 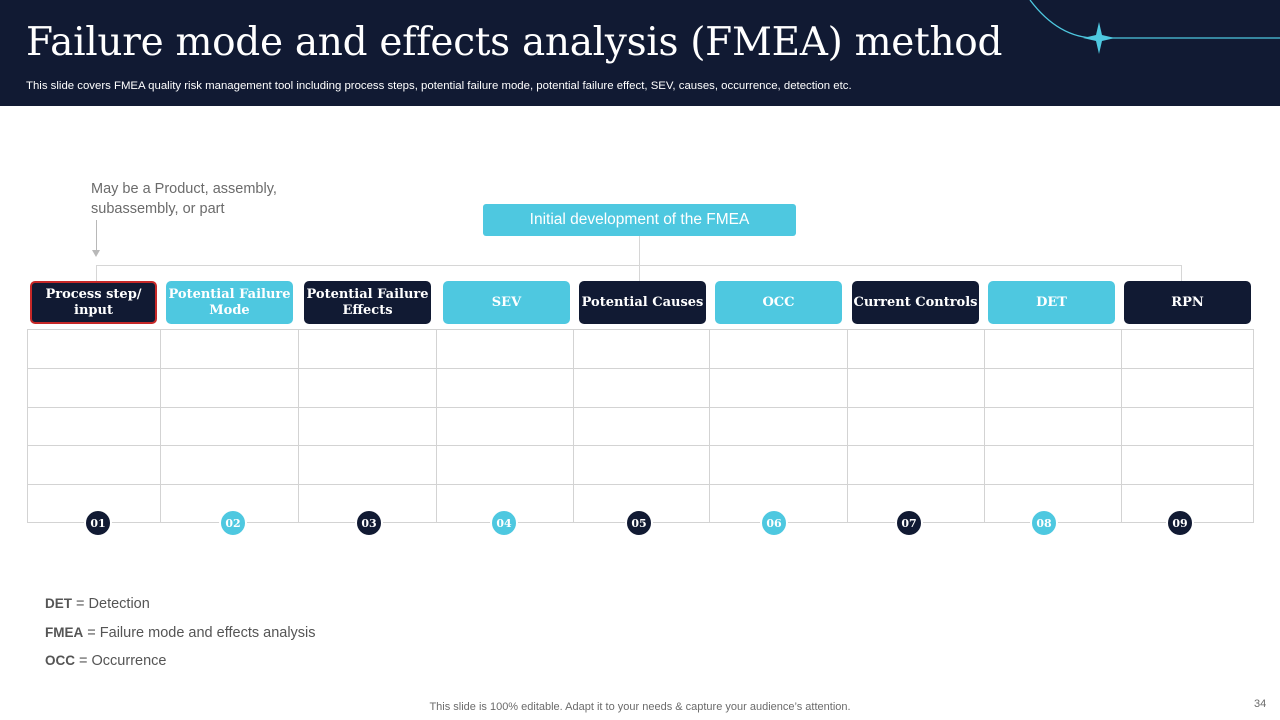 I want to click on step-number-badge: 09, so click(x=1180, y=523).